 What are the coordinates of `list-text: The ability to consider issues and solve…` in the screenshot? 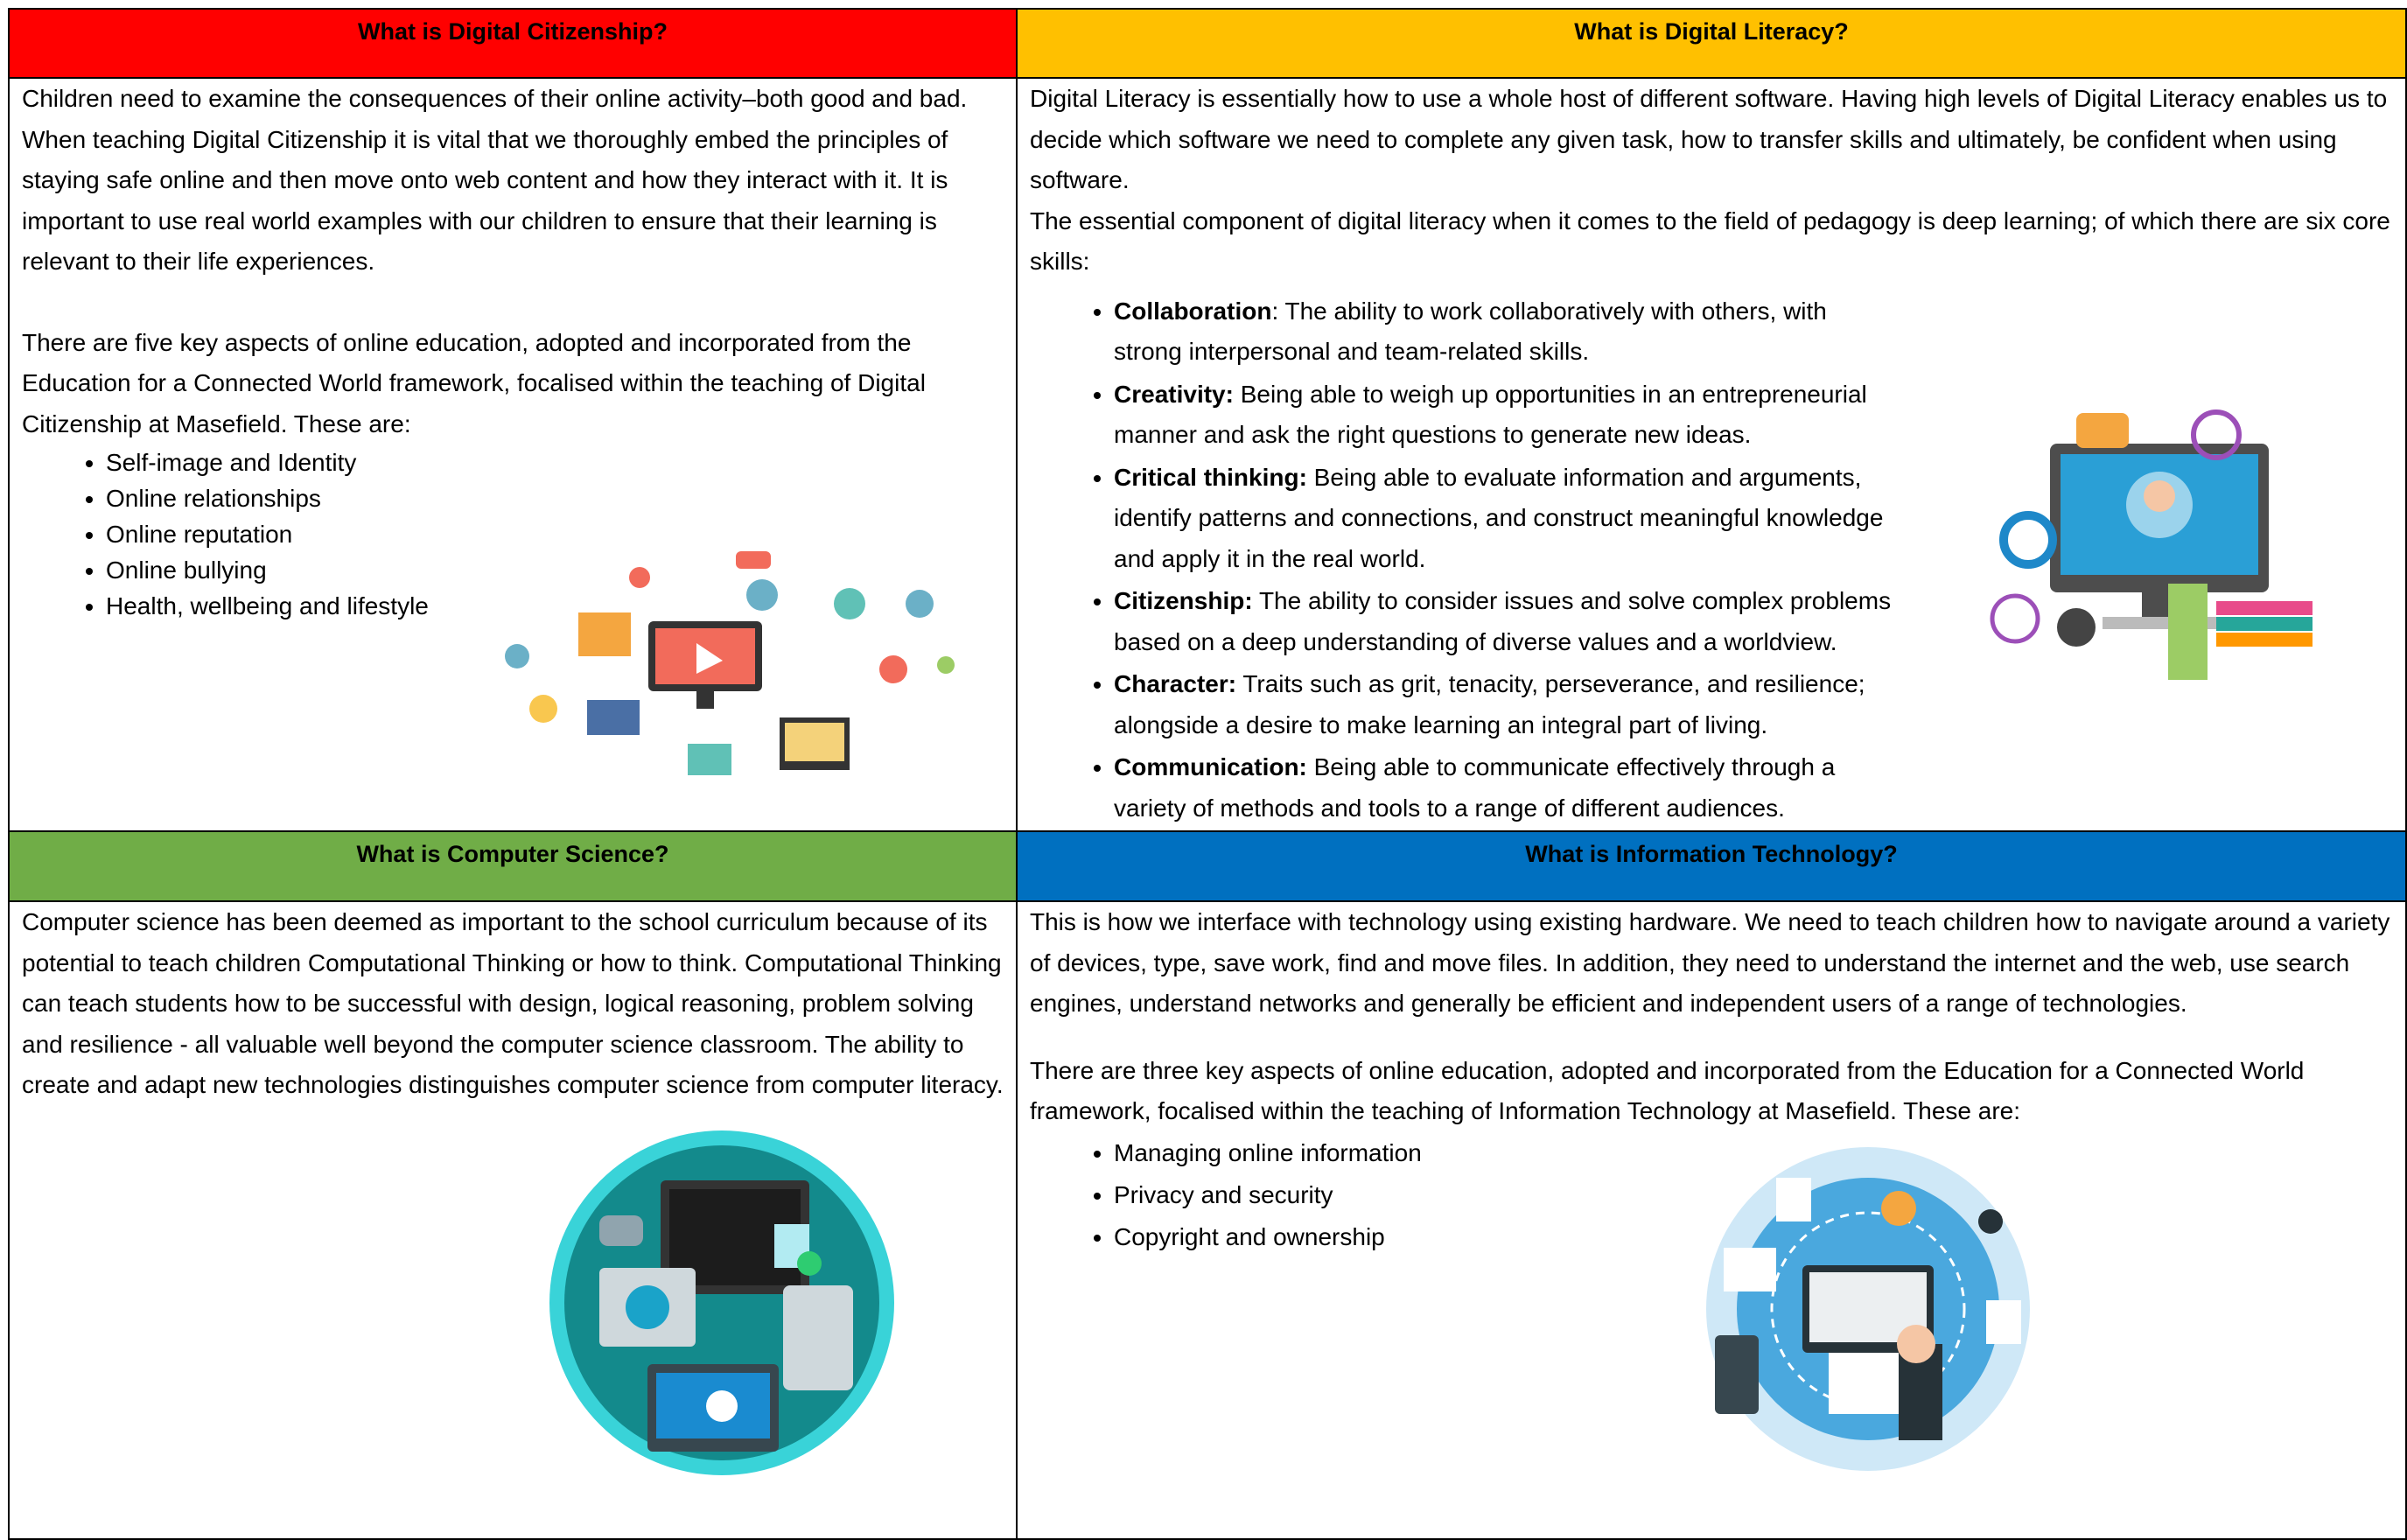 It's located at (1503, 621).